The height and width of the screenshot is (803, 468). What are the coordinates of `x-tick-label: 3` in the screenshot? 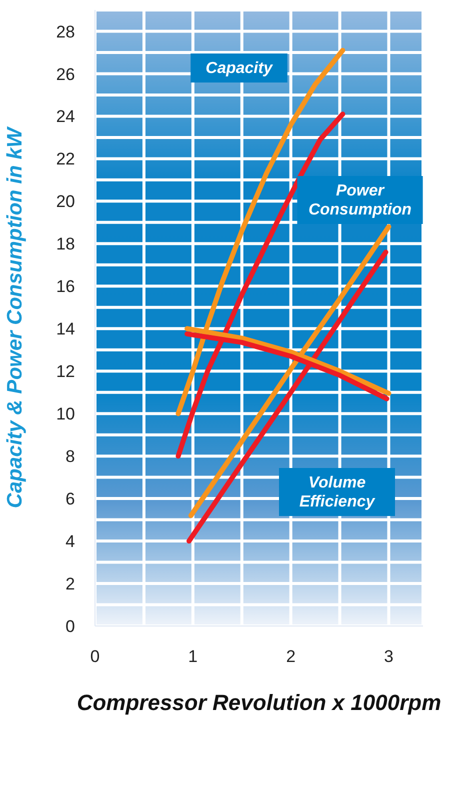 It's located at (389, 656).